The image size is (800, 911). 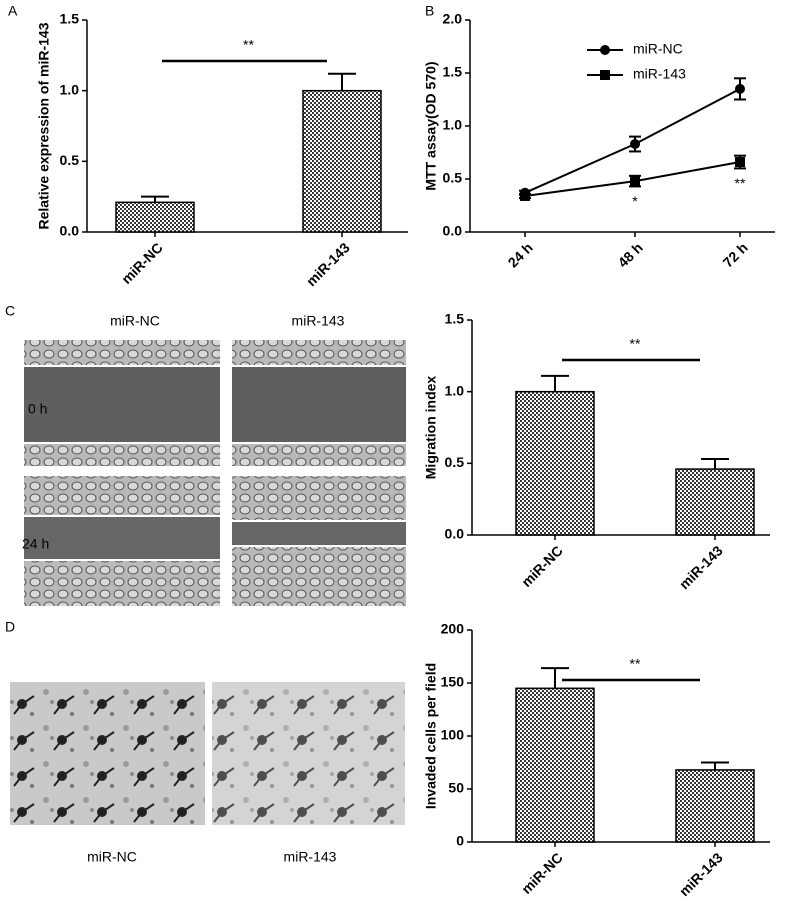 I want to click on y-axis-label: Invaded cells per field, so click(x=431, y=736).